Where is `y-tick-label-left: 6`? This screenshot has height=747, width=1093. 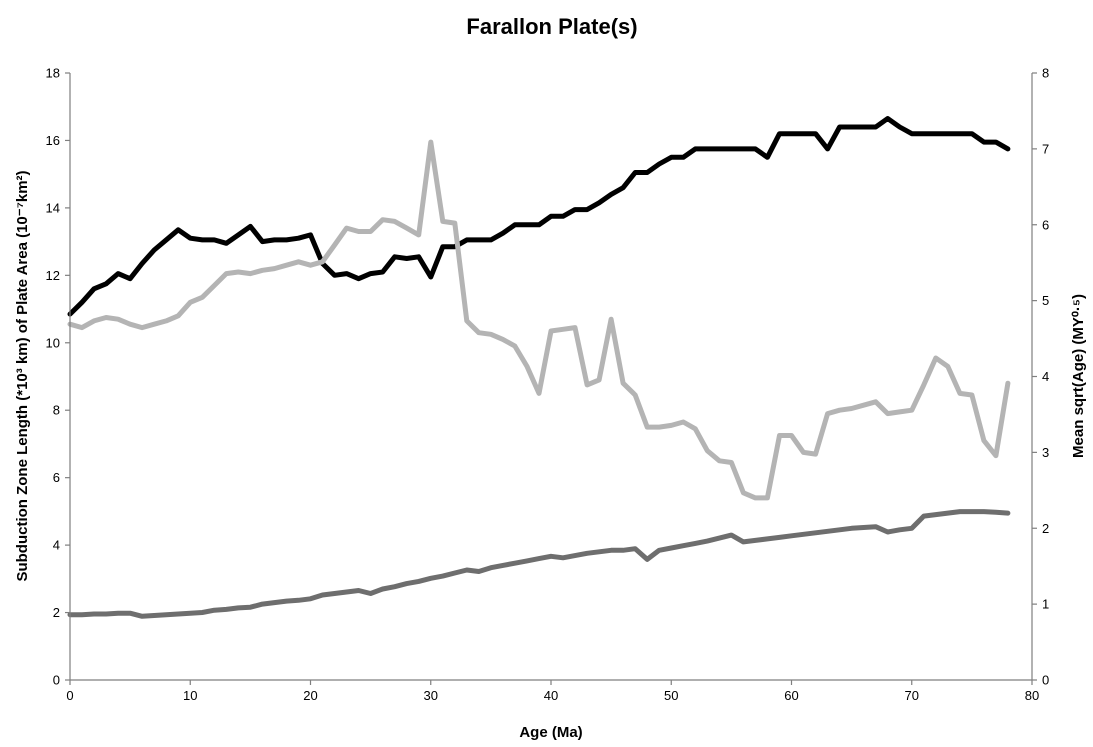
y-tick-label-left: 6 is located at coordinates (56, 477).